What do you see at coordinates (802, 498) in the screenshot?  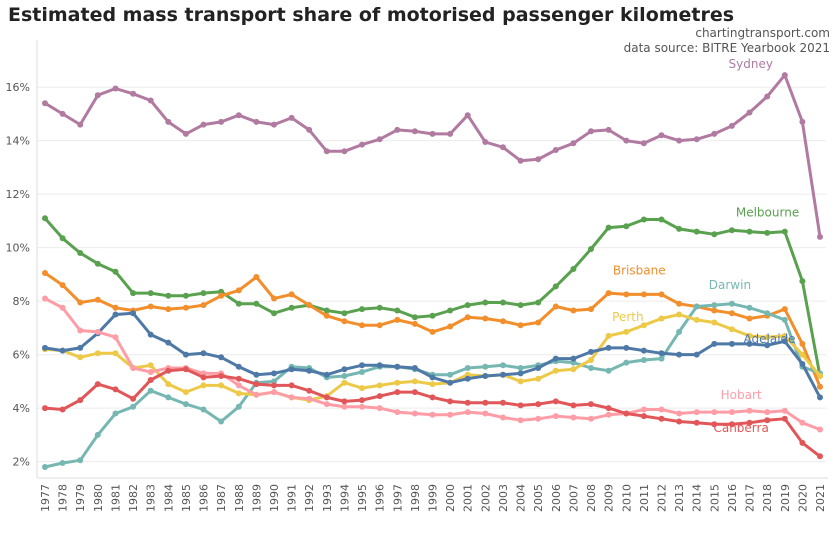 I see `x-tick-label: 2020` at bounding box center [802, 498].